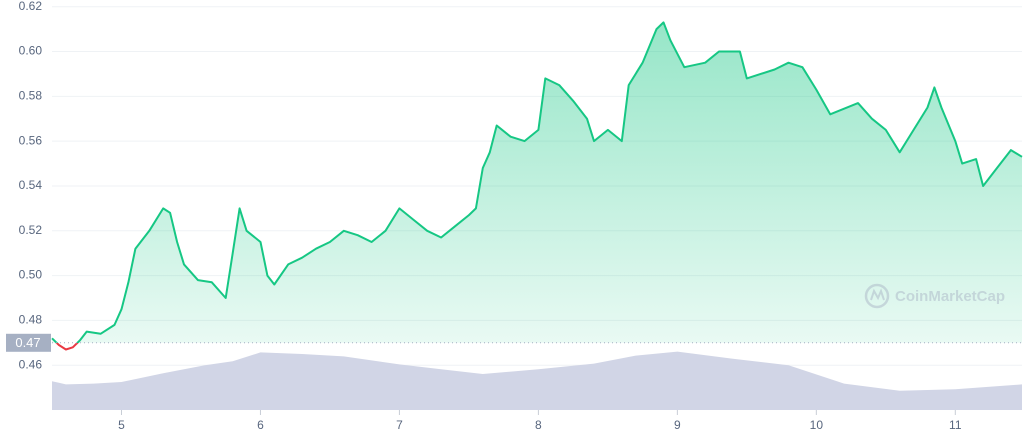  I want to click on y-tick-label: 0.60, so click(31, 51).